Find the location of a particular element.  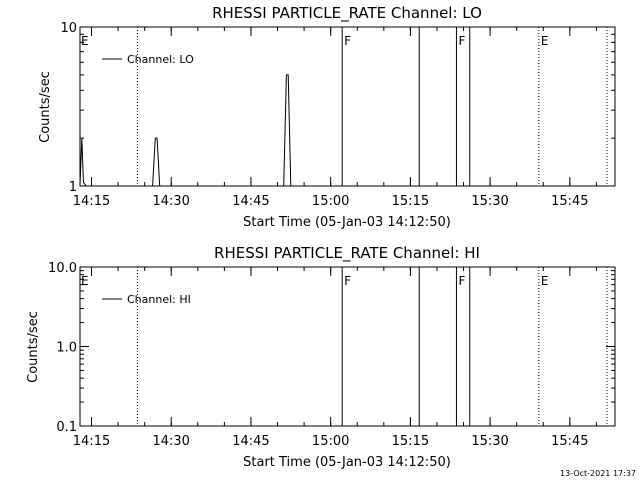

lo-x-tick-label-4: 15:15 is located at coordinates (410, 201).